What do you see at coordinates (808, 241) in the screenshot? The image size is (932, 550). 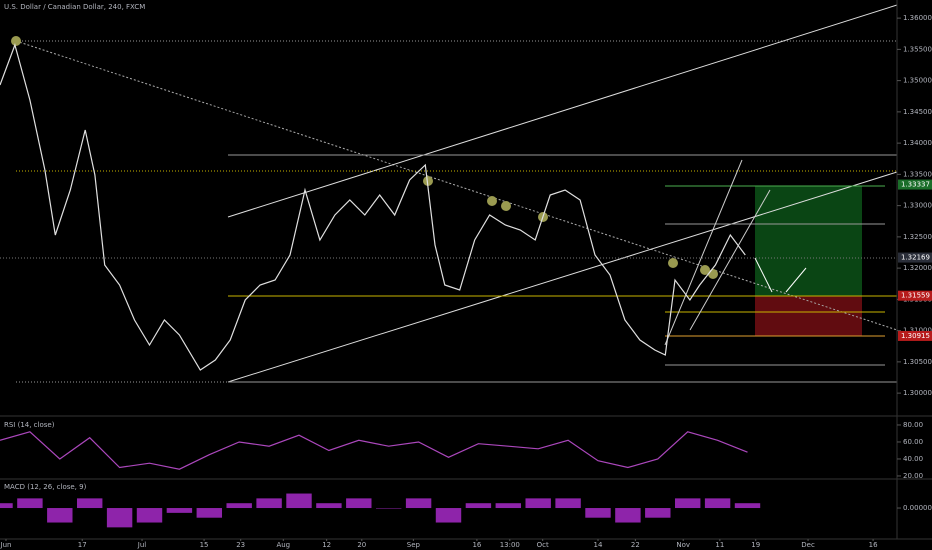 I see `profit-zone` at bounding box center [808, 241].